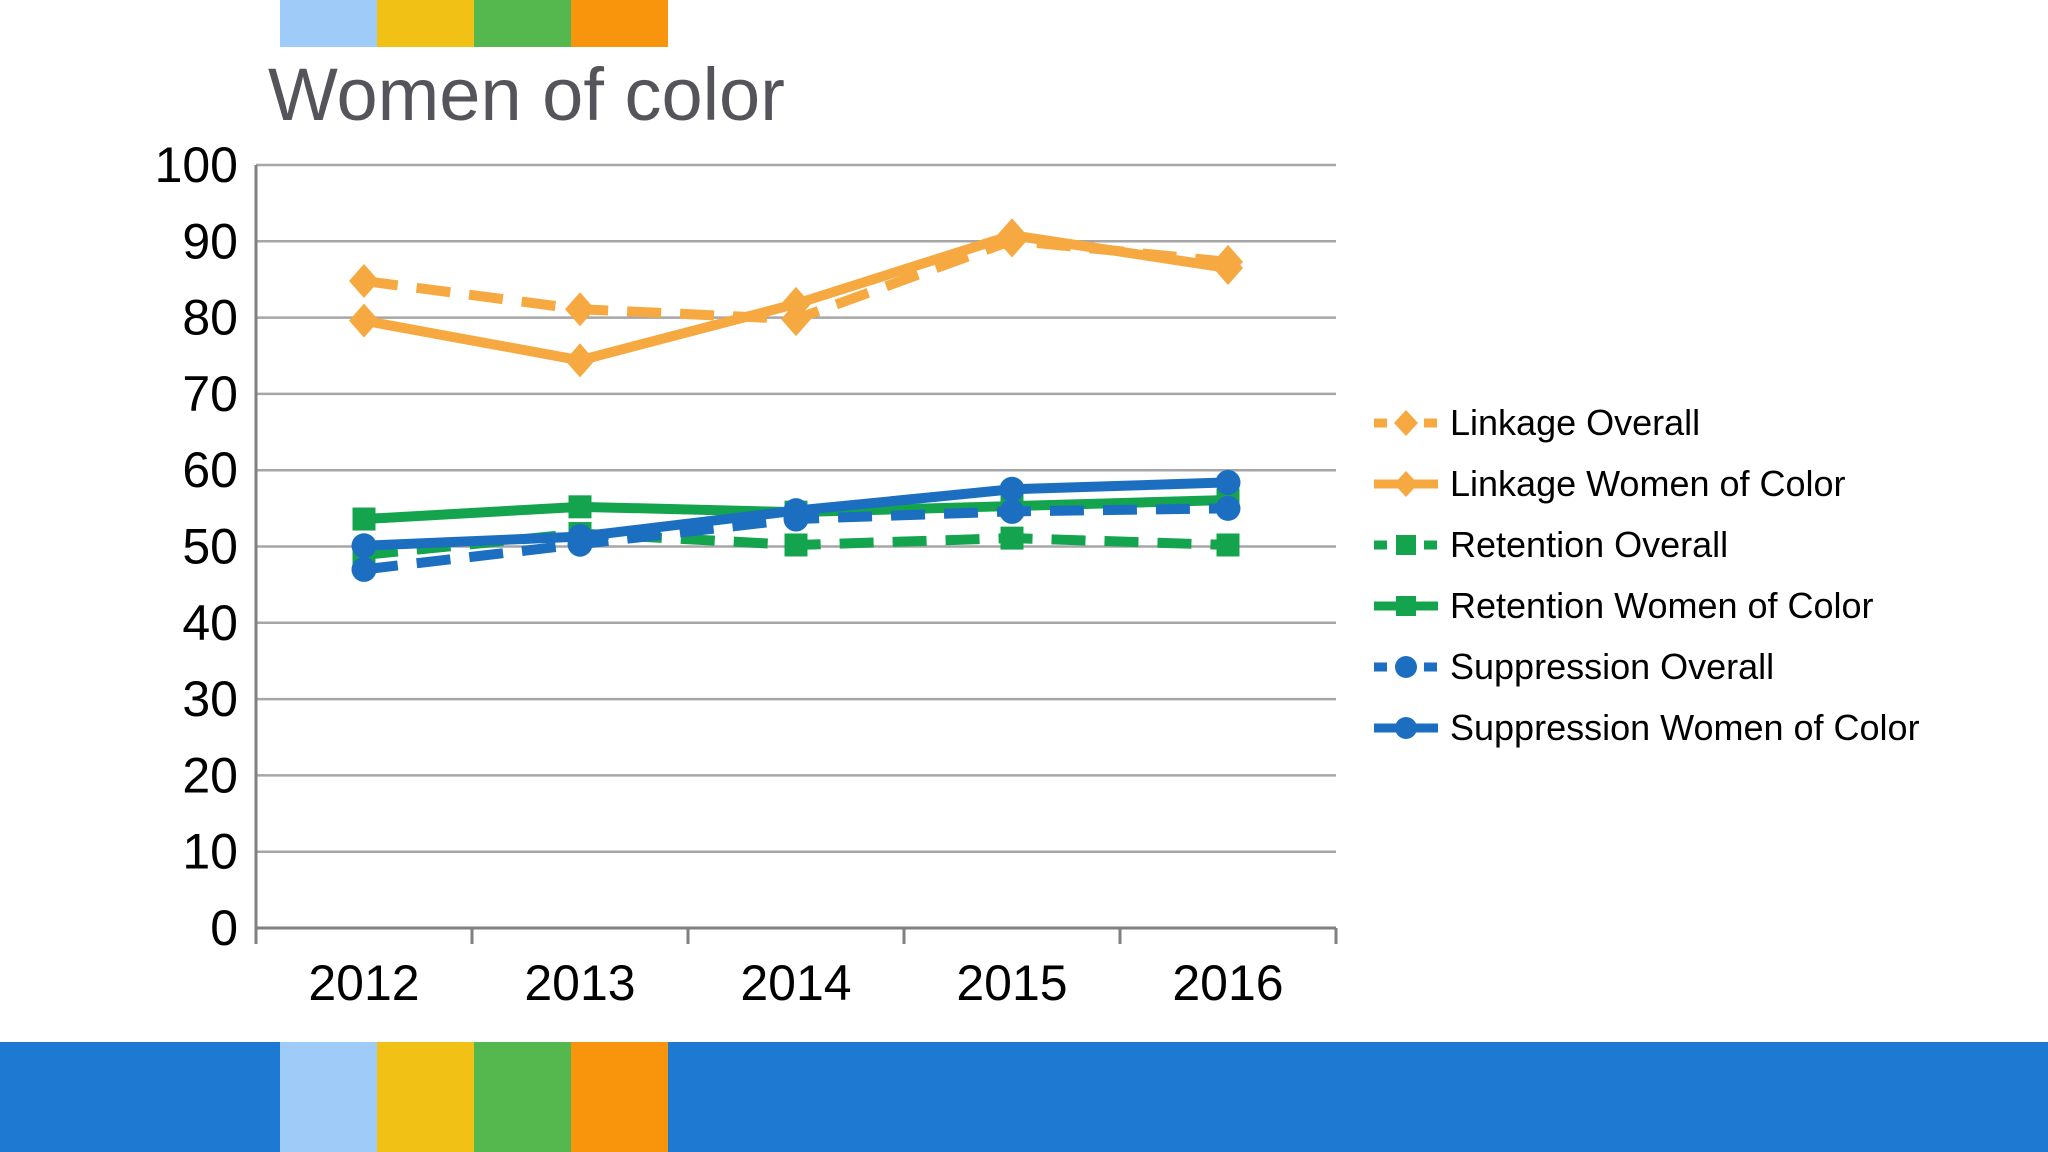 This screenshot has width=2048, height=1152. What do you see at coordinates (363, 983) in the screenshot?
I see `x-tick-label: 2012` at bounding box center [363, 983].